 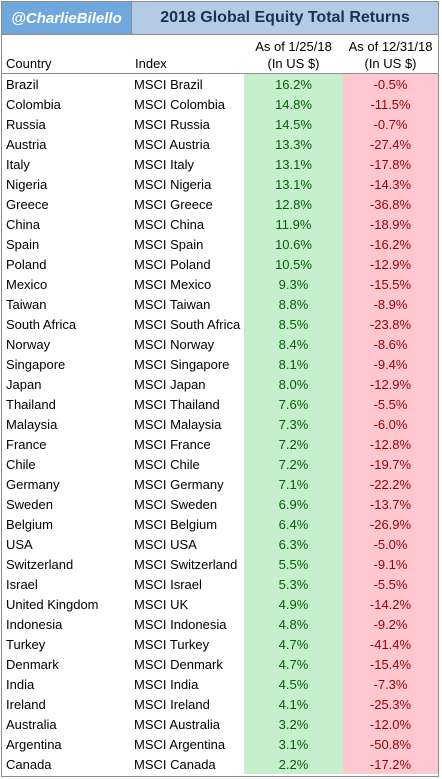 I want to click on index-cell: MSCI Japan, so click(x=170, y=384).